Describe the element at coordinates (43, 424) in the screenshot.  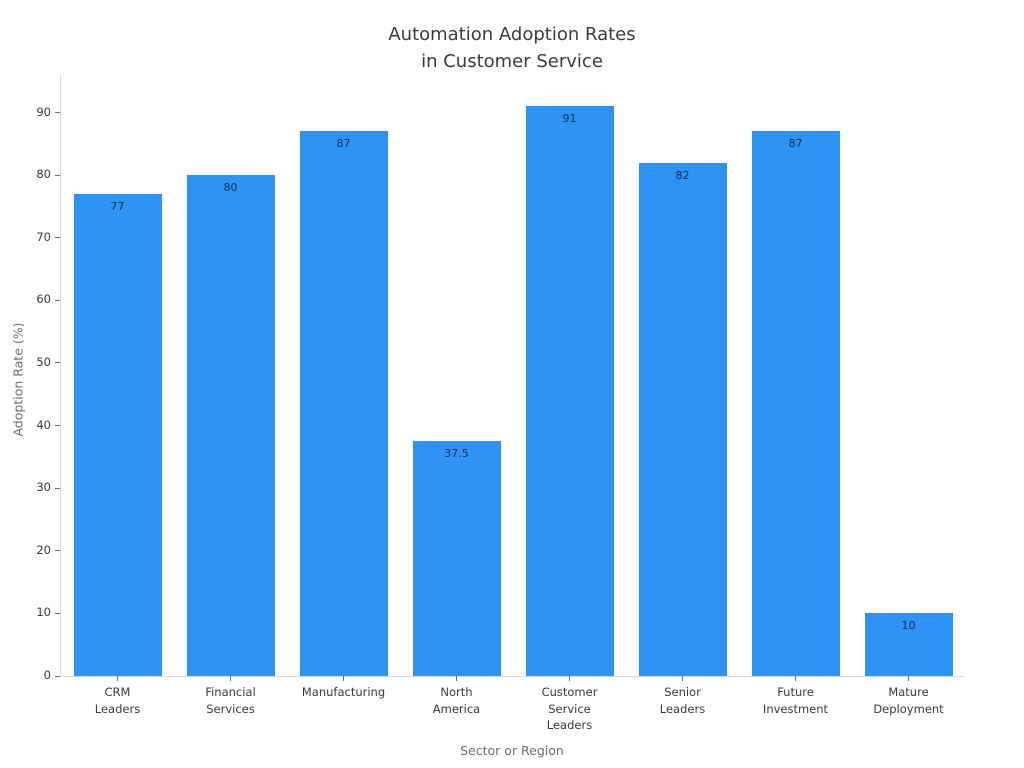
I see `y-tick-label: 40` at that location.